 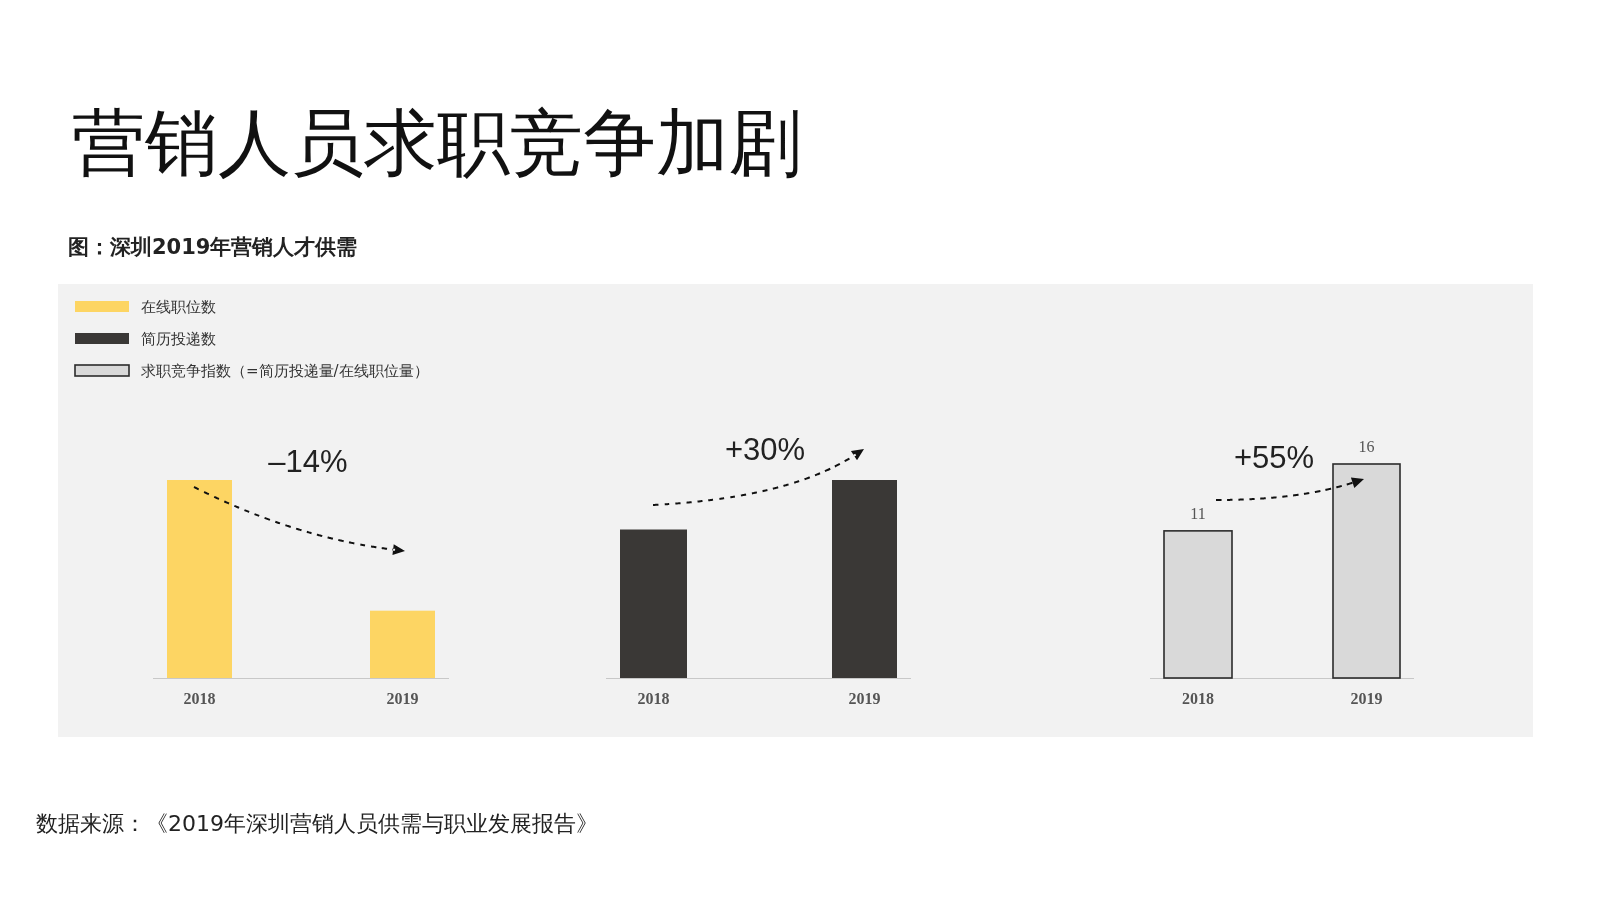 I want to click on text: +30%, so click(x=765, y=449).